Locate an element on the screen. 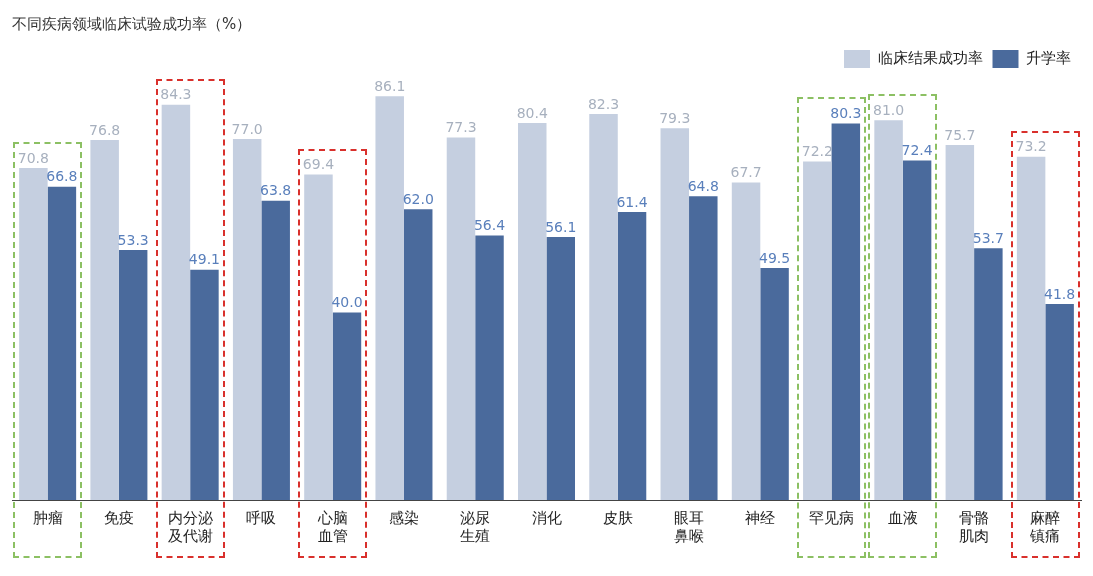 This screenshot has width=1093, height=576. data-label: 77.3 is located at coordinates (461, 127).